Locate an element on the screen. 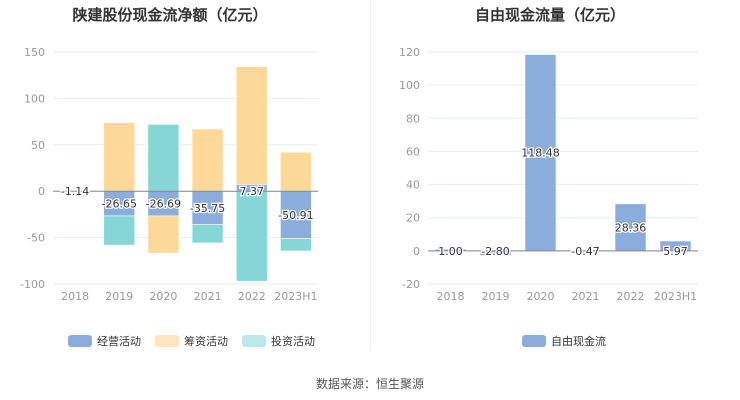  data-label: 7.37 is located at coordinates (252, 191).